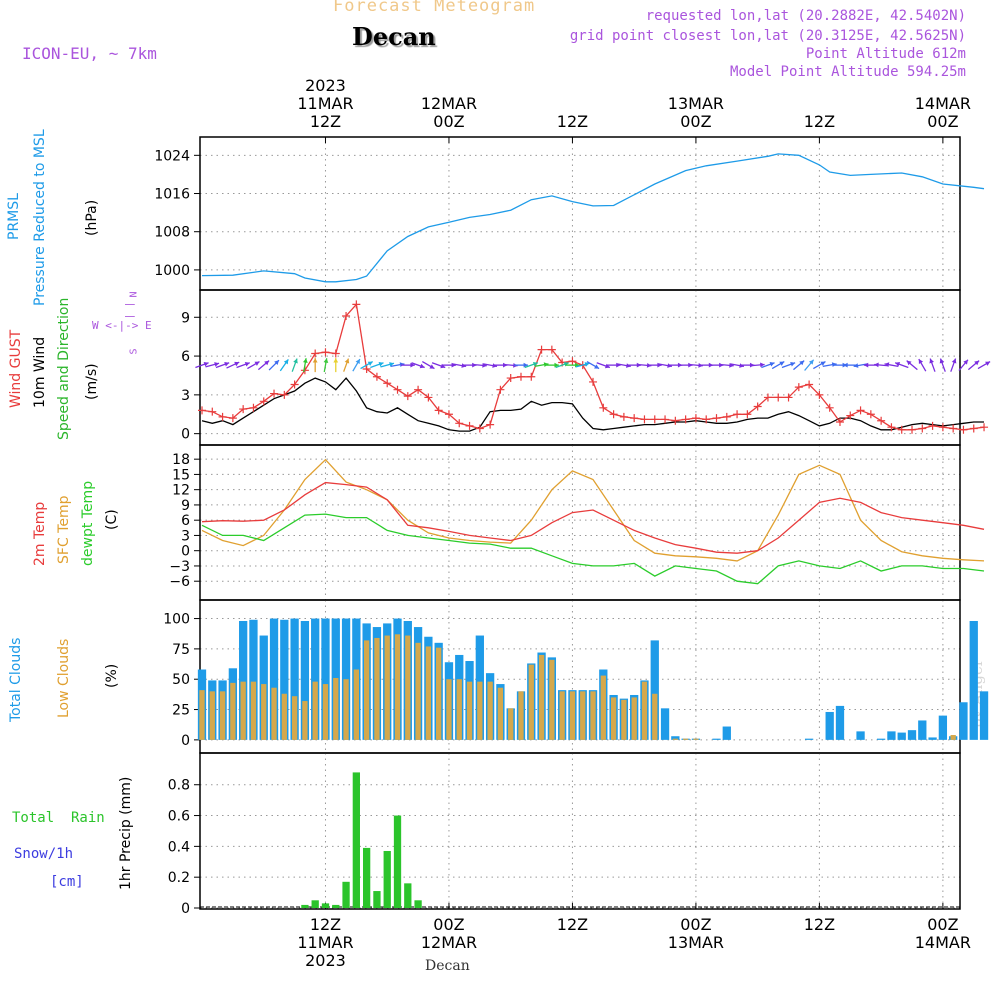 Image resolution: width=1000 pixels, height=1000 pixels. I want to click on snow-unit-label: [cm], so click(67, 882).